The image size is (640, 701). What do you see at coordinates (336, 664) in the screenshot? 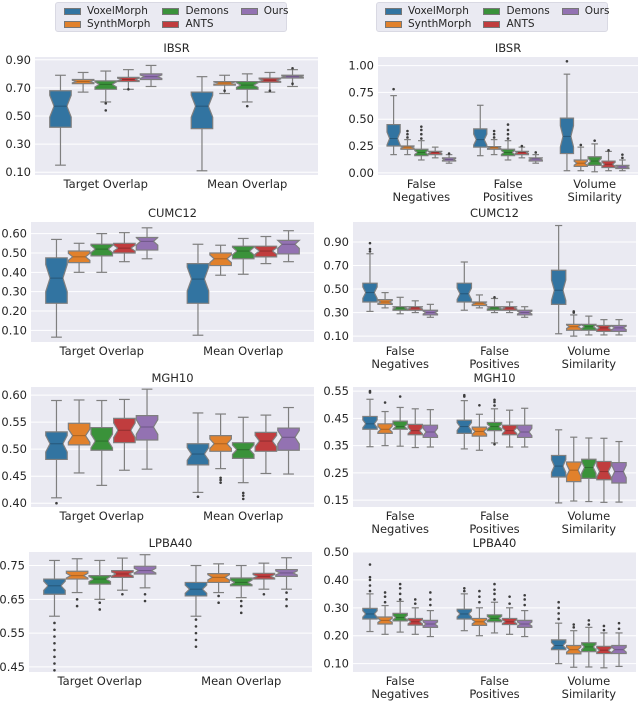
I see `y-tick-label: 0.10` at bounding box center [336, 664].